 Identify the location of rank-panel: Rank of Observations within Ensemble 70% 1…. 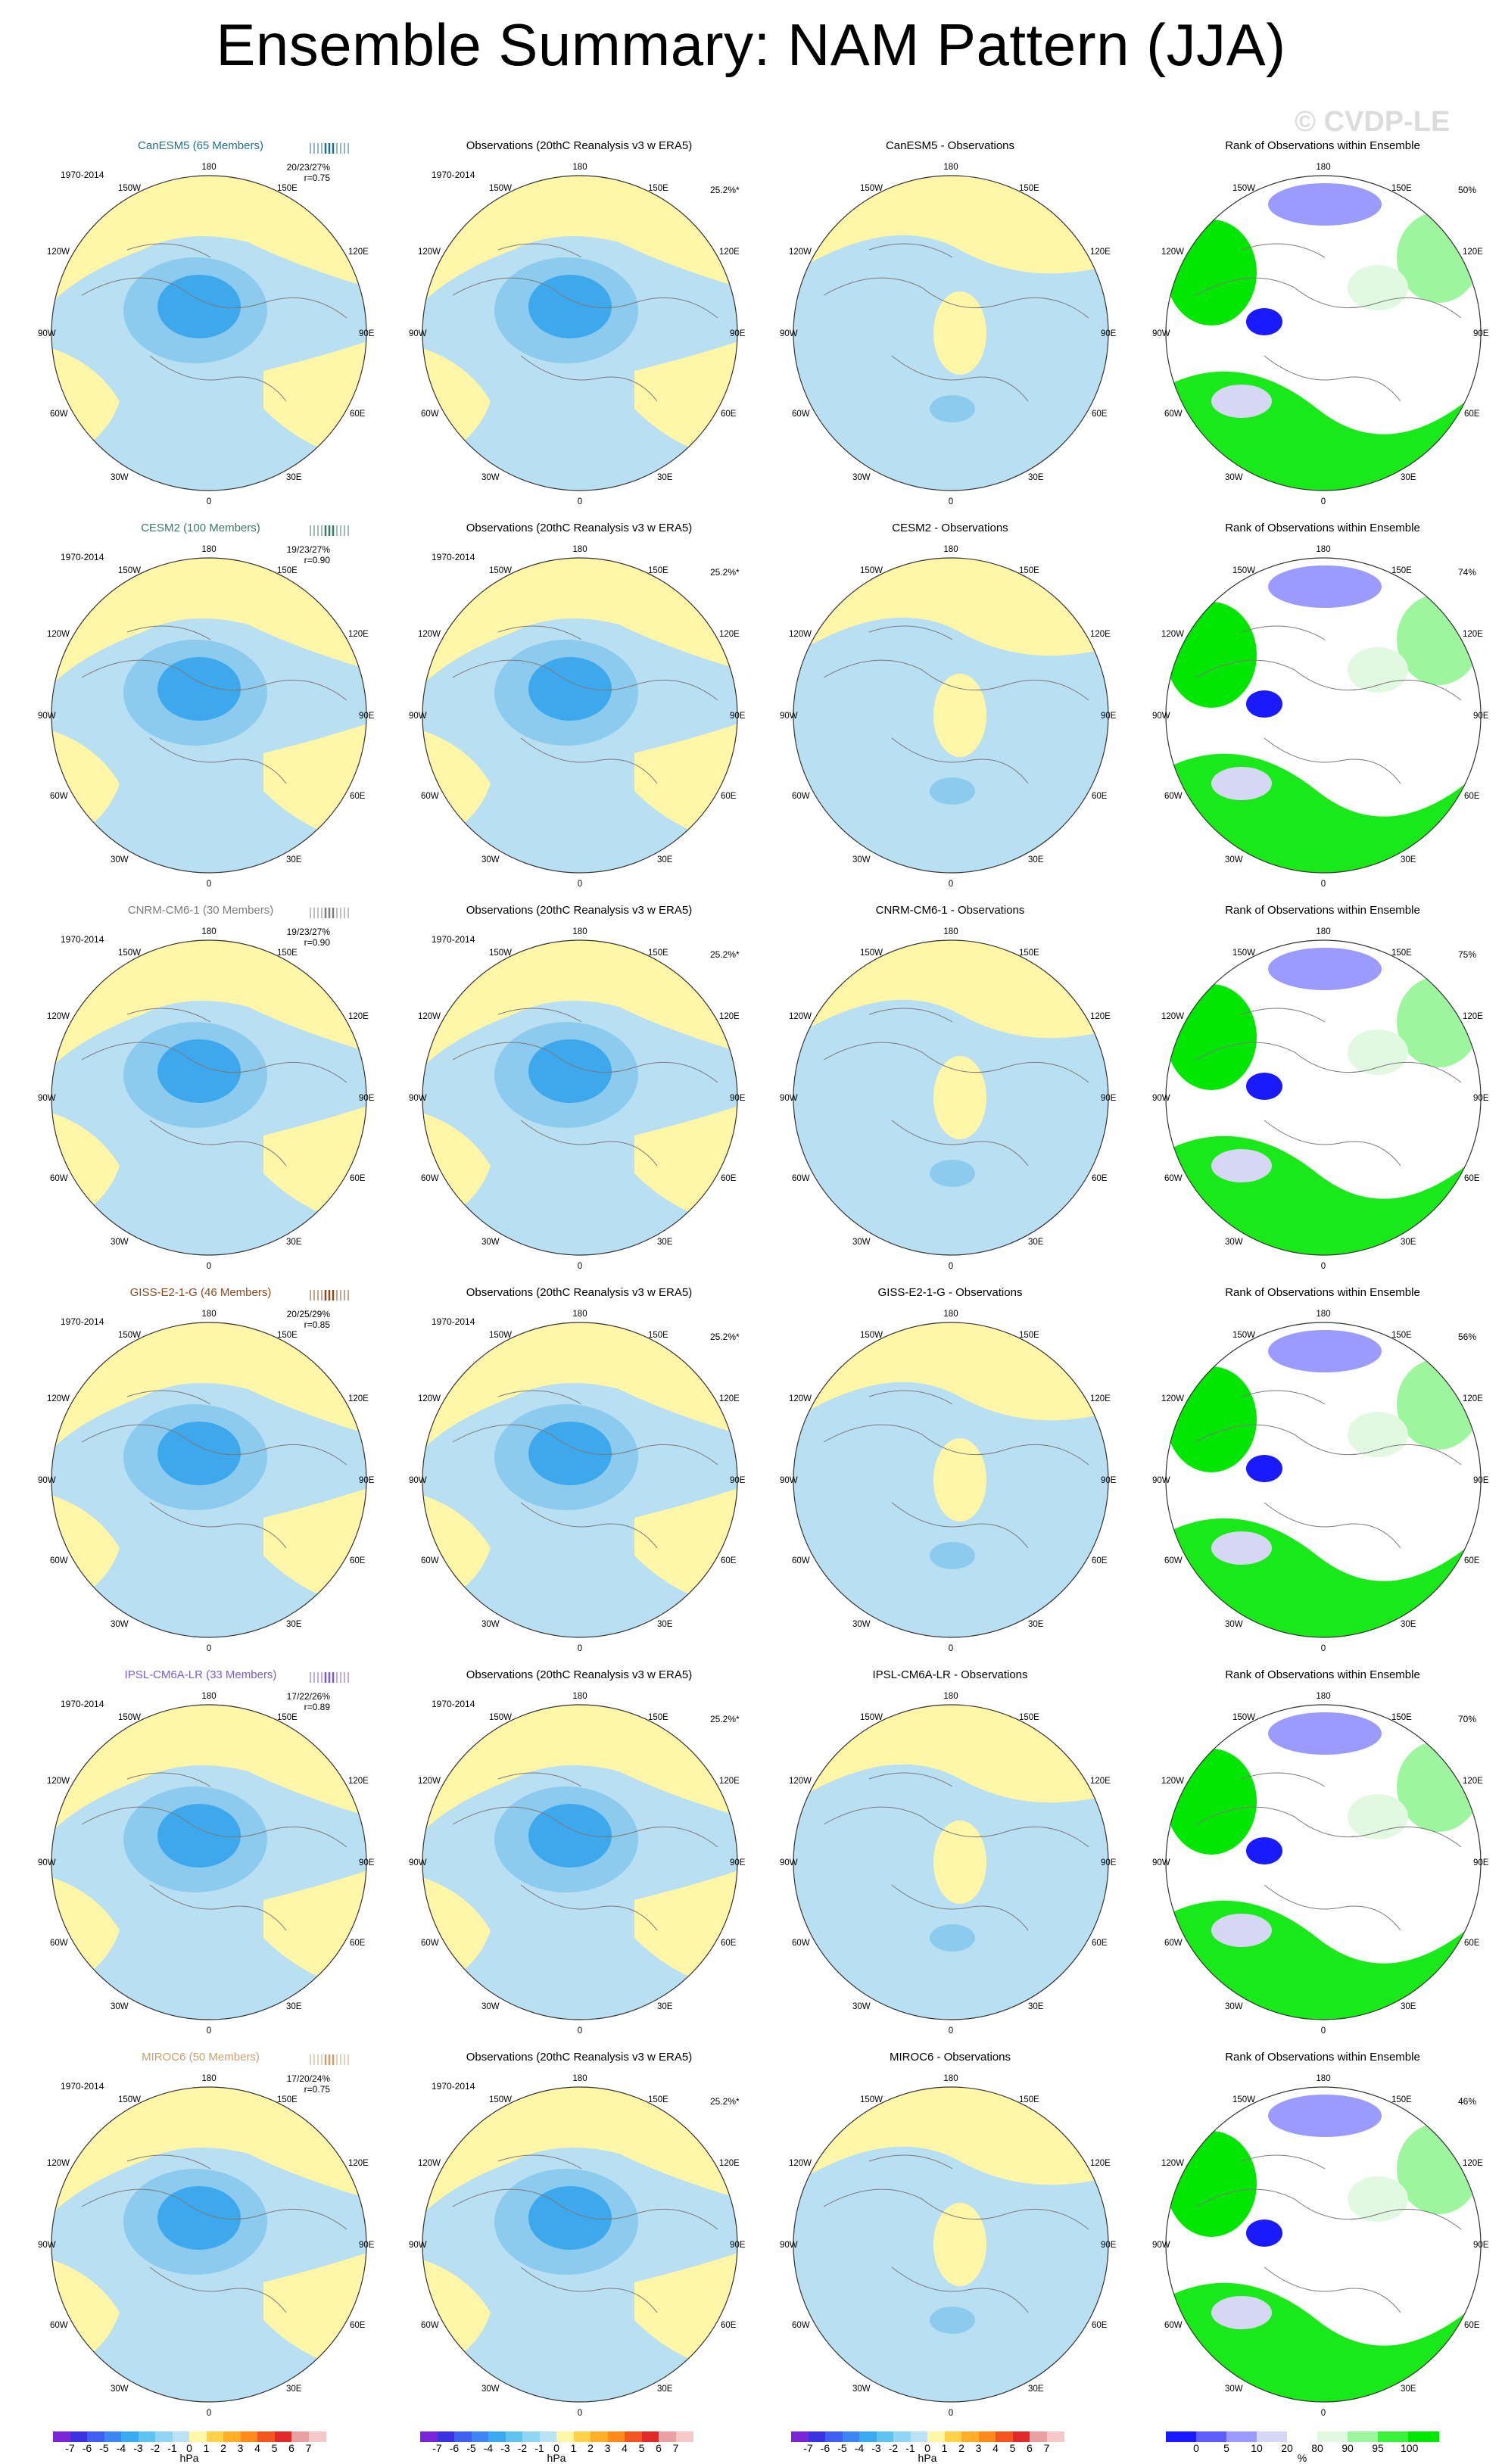
(1322, 1843).